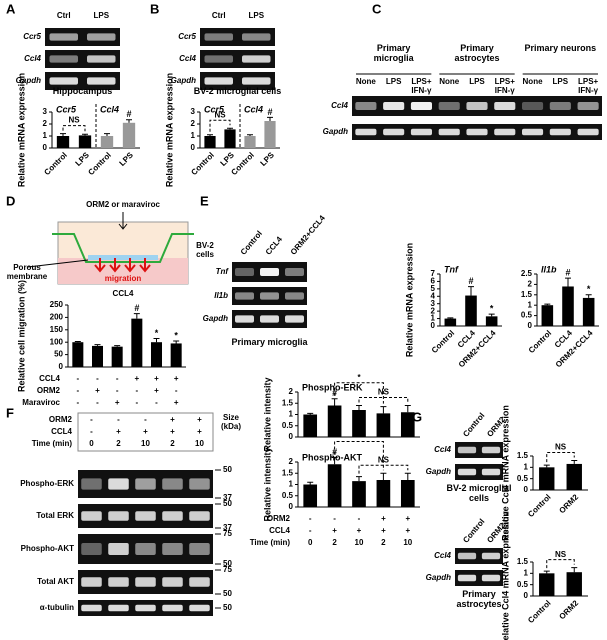 The width and height of the screenshot is (607, 640). Describe the element at coordinates (479, 493) in the screenshot. I see `blot-caption: BV-2 microglial cells` at that location.